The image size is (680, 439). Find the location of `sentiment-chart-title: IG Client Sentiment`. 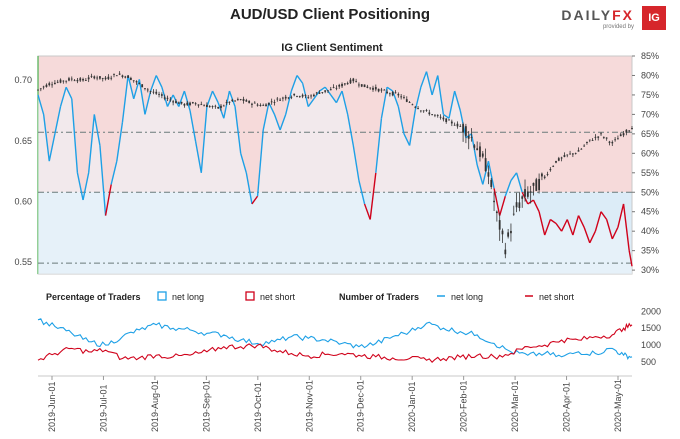

sentiment-chart-title: IG Client Sentiment is located at coordinates (332, 48).